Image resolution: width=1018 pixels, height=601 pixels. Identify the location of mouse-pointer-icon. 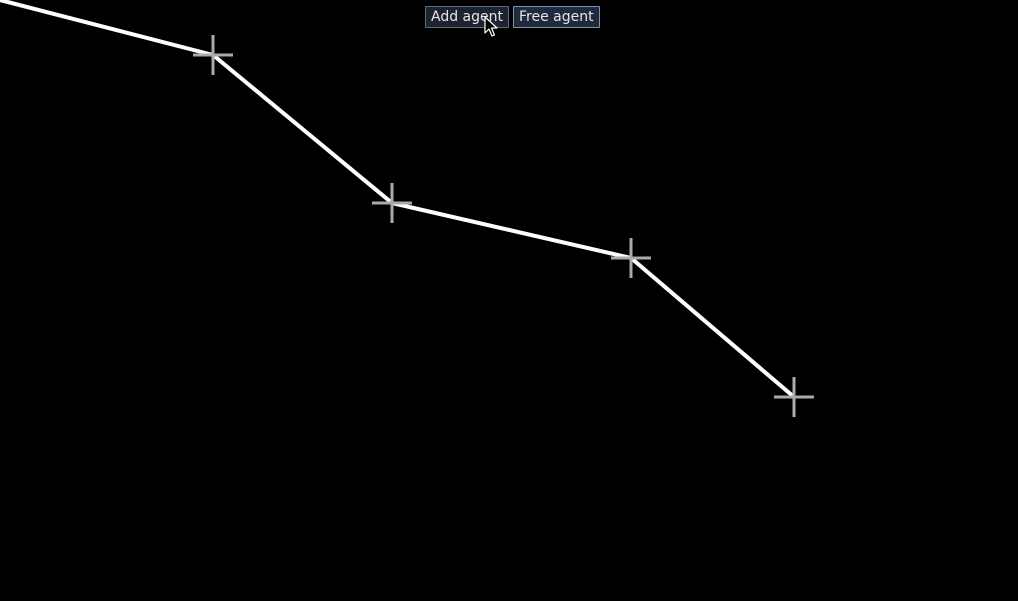
(491, 26).